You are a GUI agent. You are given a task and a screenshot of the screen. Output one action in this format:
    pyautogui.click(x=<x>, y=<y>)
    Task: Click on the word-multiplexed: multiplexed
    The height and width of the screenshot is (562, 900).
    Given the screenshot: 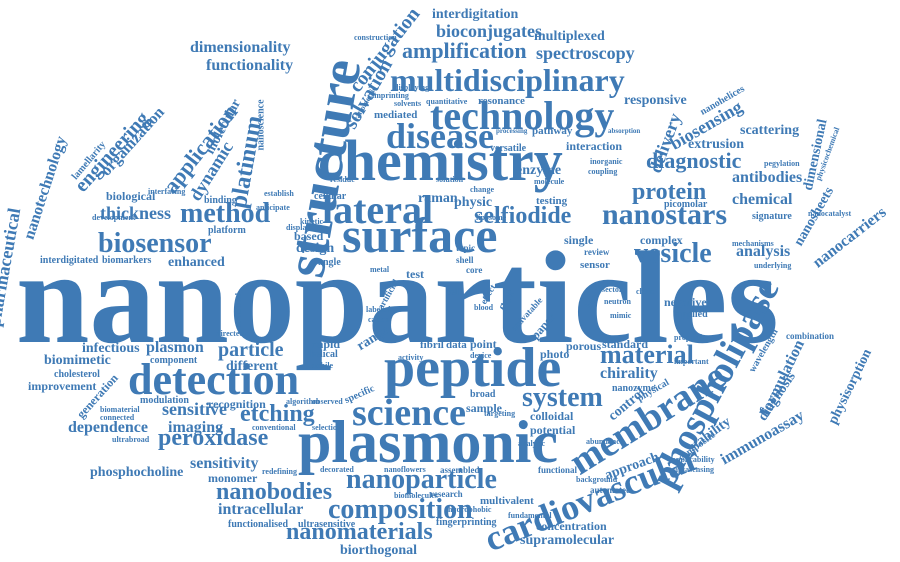 What is the action you would take?
    pyautogui.click(x=569, y=36)
    